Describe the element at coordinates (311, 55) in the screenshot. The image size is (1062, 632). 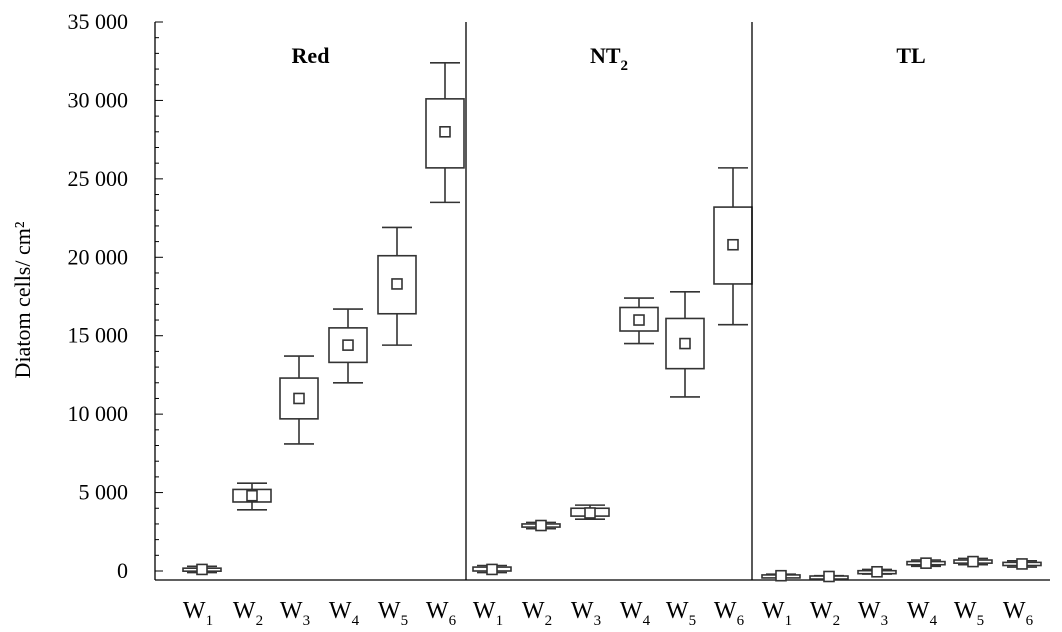
I see `panel-title: Red` at that location.